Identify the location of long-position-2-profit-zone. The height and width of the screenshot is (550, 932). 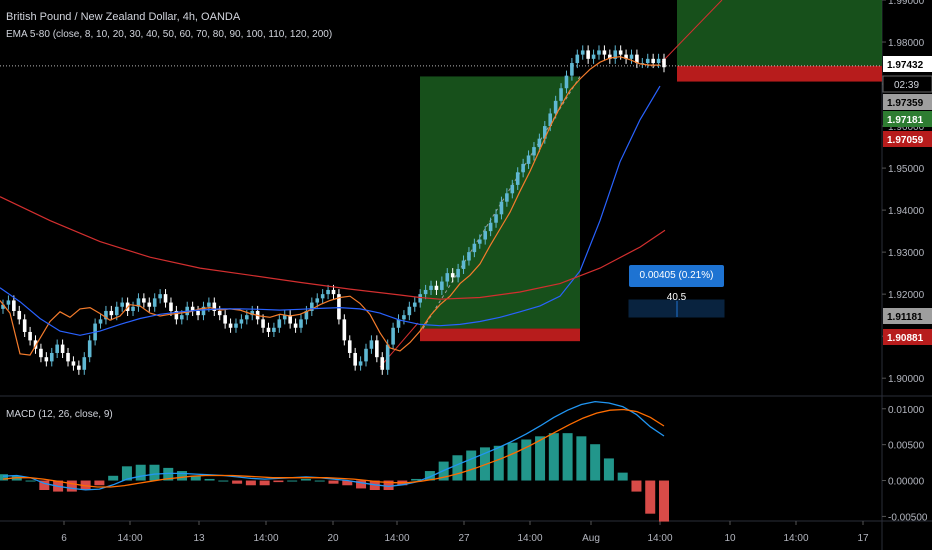
(779, 33).